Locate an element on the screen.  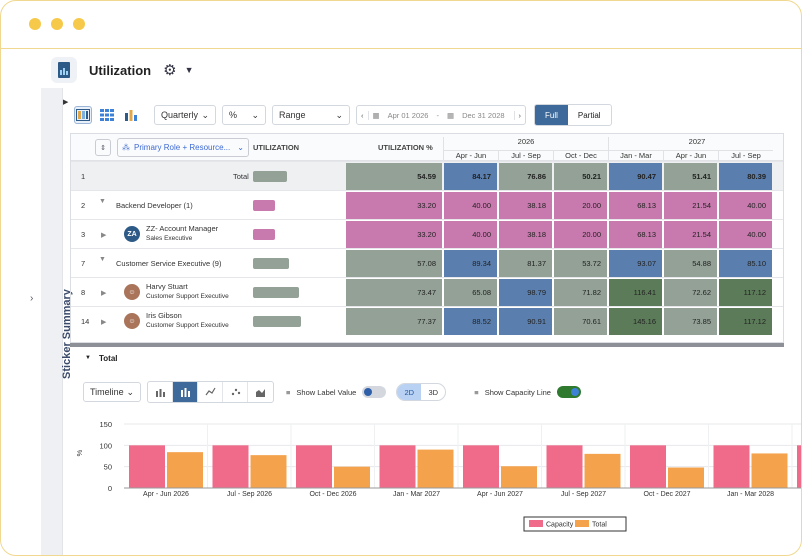
area-chart-icon is located at coordinates (260, 392).